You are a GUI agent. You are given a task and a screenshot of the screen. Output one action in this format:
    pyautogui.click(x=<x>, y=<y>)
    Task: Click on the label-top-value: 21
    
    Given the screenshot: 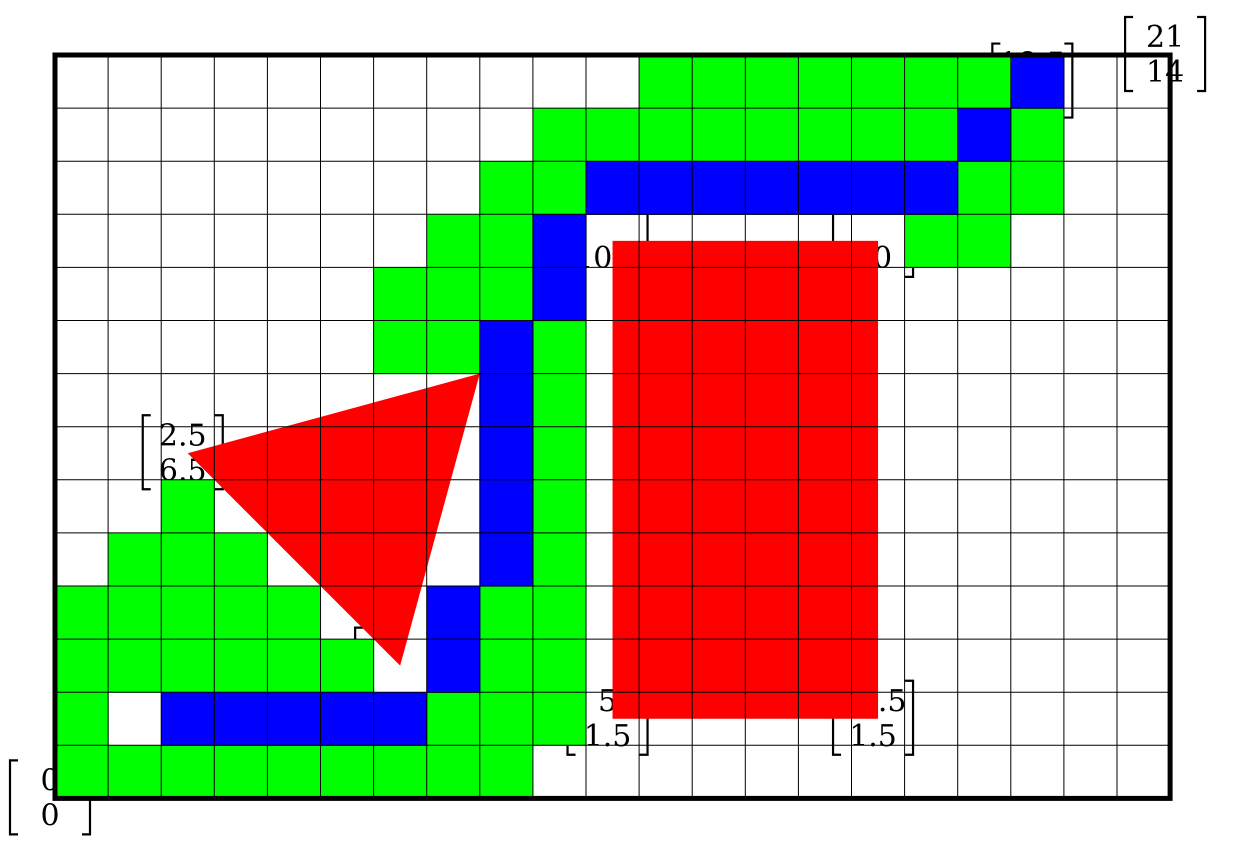 What is the action you would take?
    pyautogui.click(x=1165, y=37)
    